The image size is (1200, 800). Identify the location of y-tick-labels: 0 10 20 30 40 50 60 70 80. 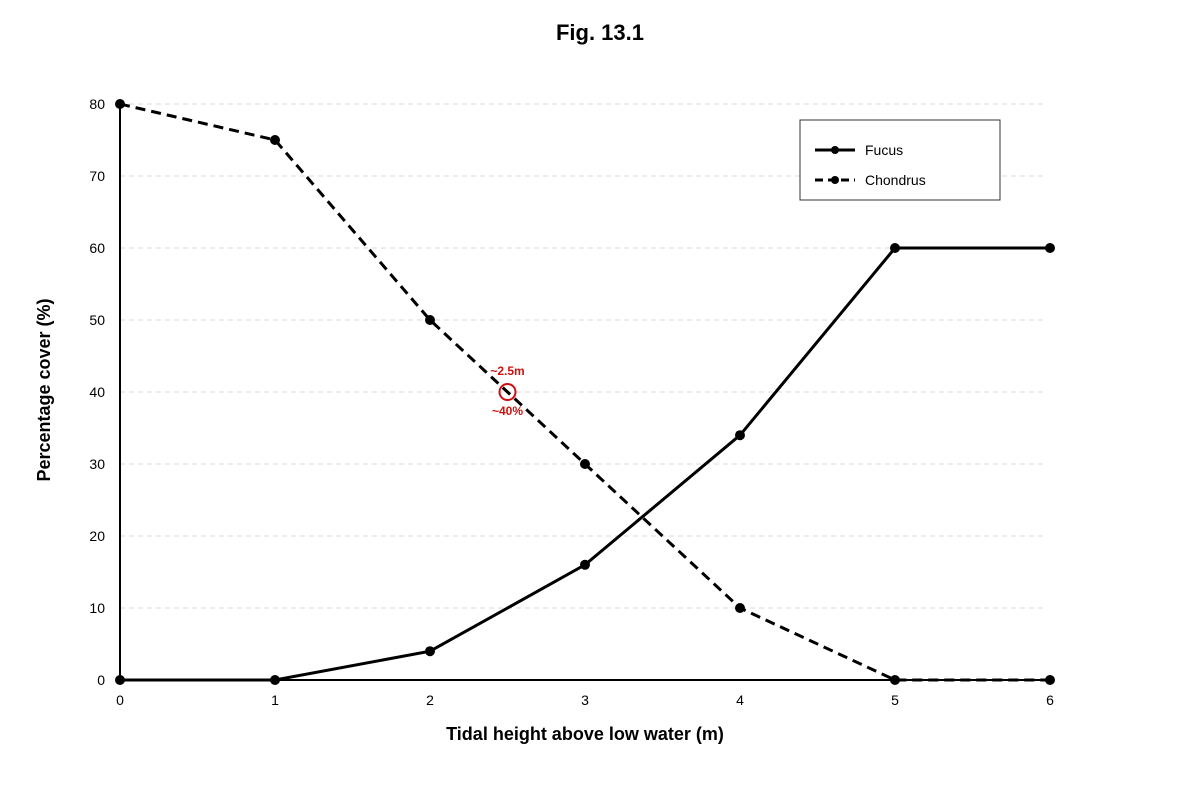
(97, 392).